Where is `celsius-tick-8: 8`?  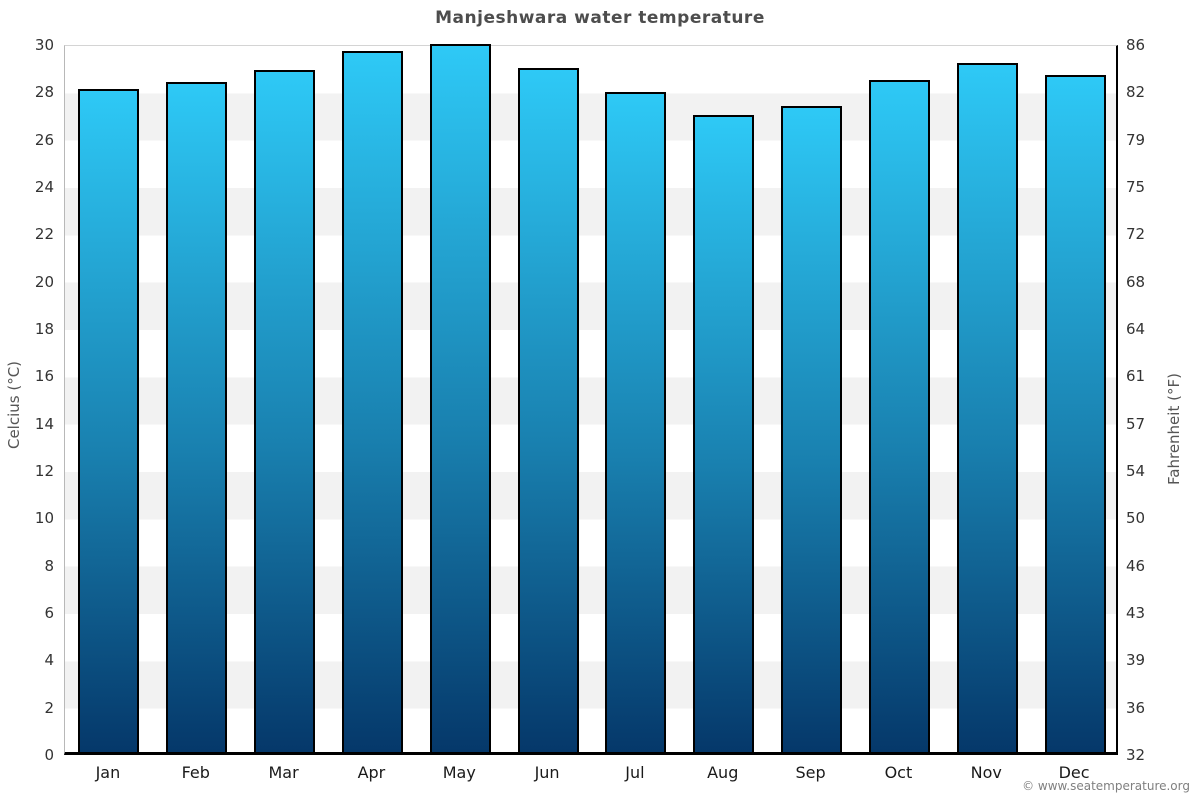 celsius-tick-8: 8 is located at coordinates (49, 565).